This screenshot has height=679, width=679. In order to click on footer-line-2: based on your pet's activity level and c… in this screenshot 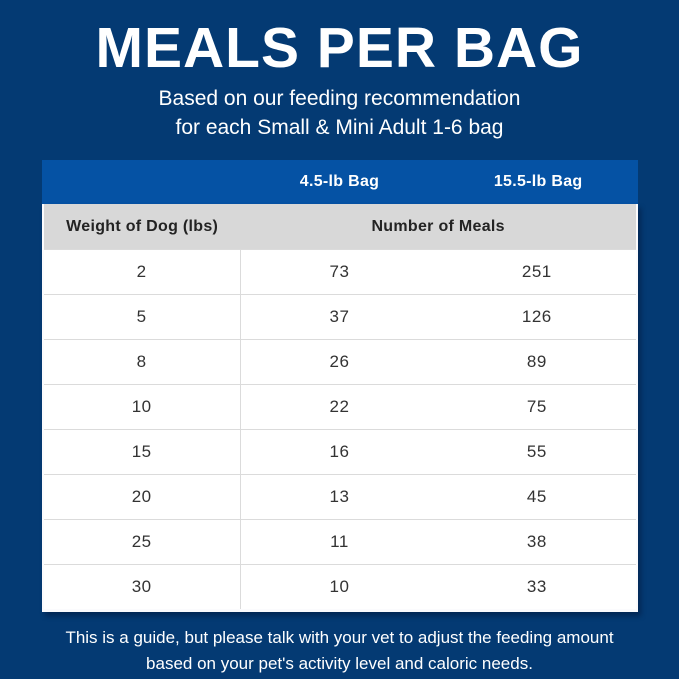, I will do `click(339, 663)`.